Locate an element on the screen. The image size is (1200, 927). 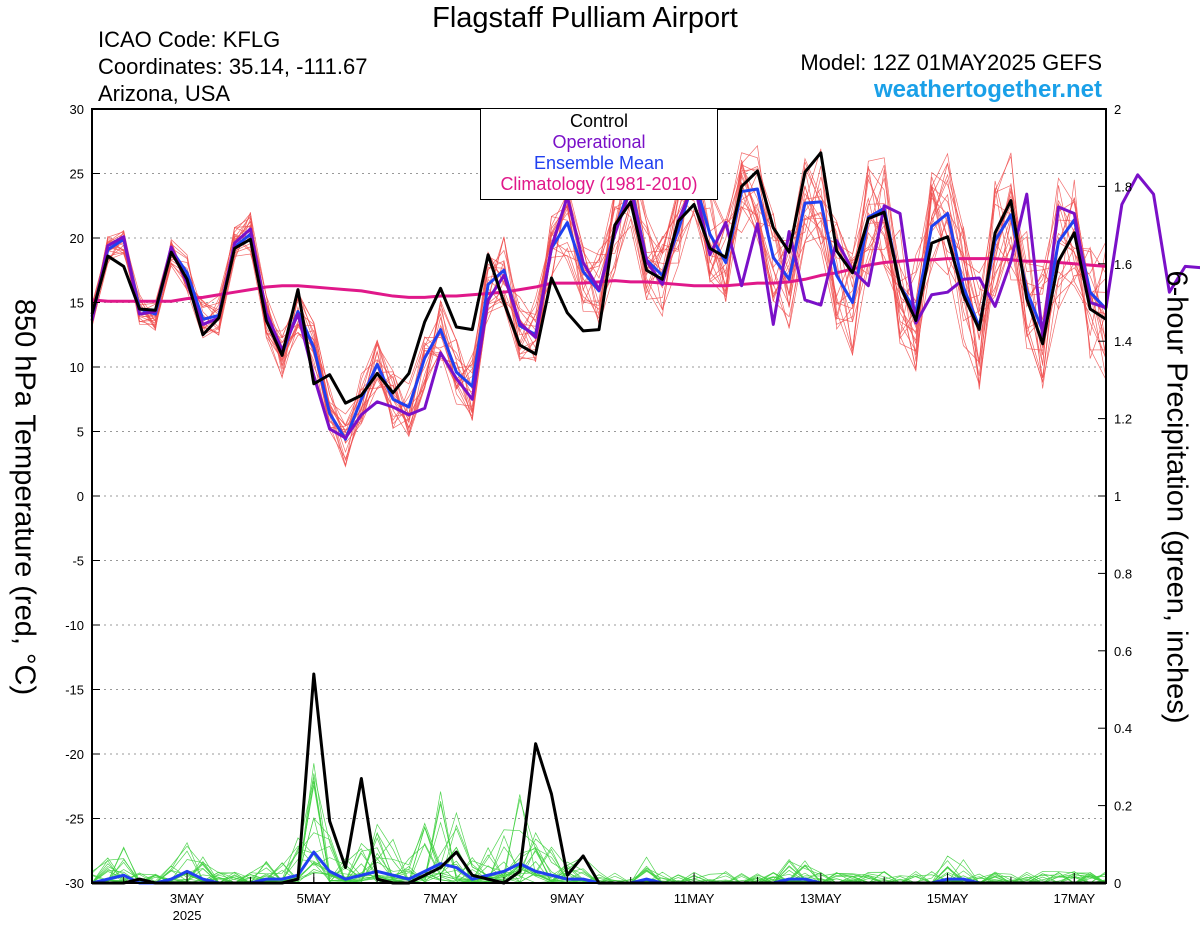
model-run: Model: 12Z 01MAY2025 GEFS is located at coordinates (951, 62).